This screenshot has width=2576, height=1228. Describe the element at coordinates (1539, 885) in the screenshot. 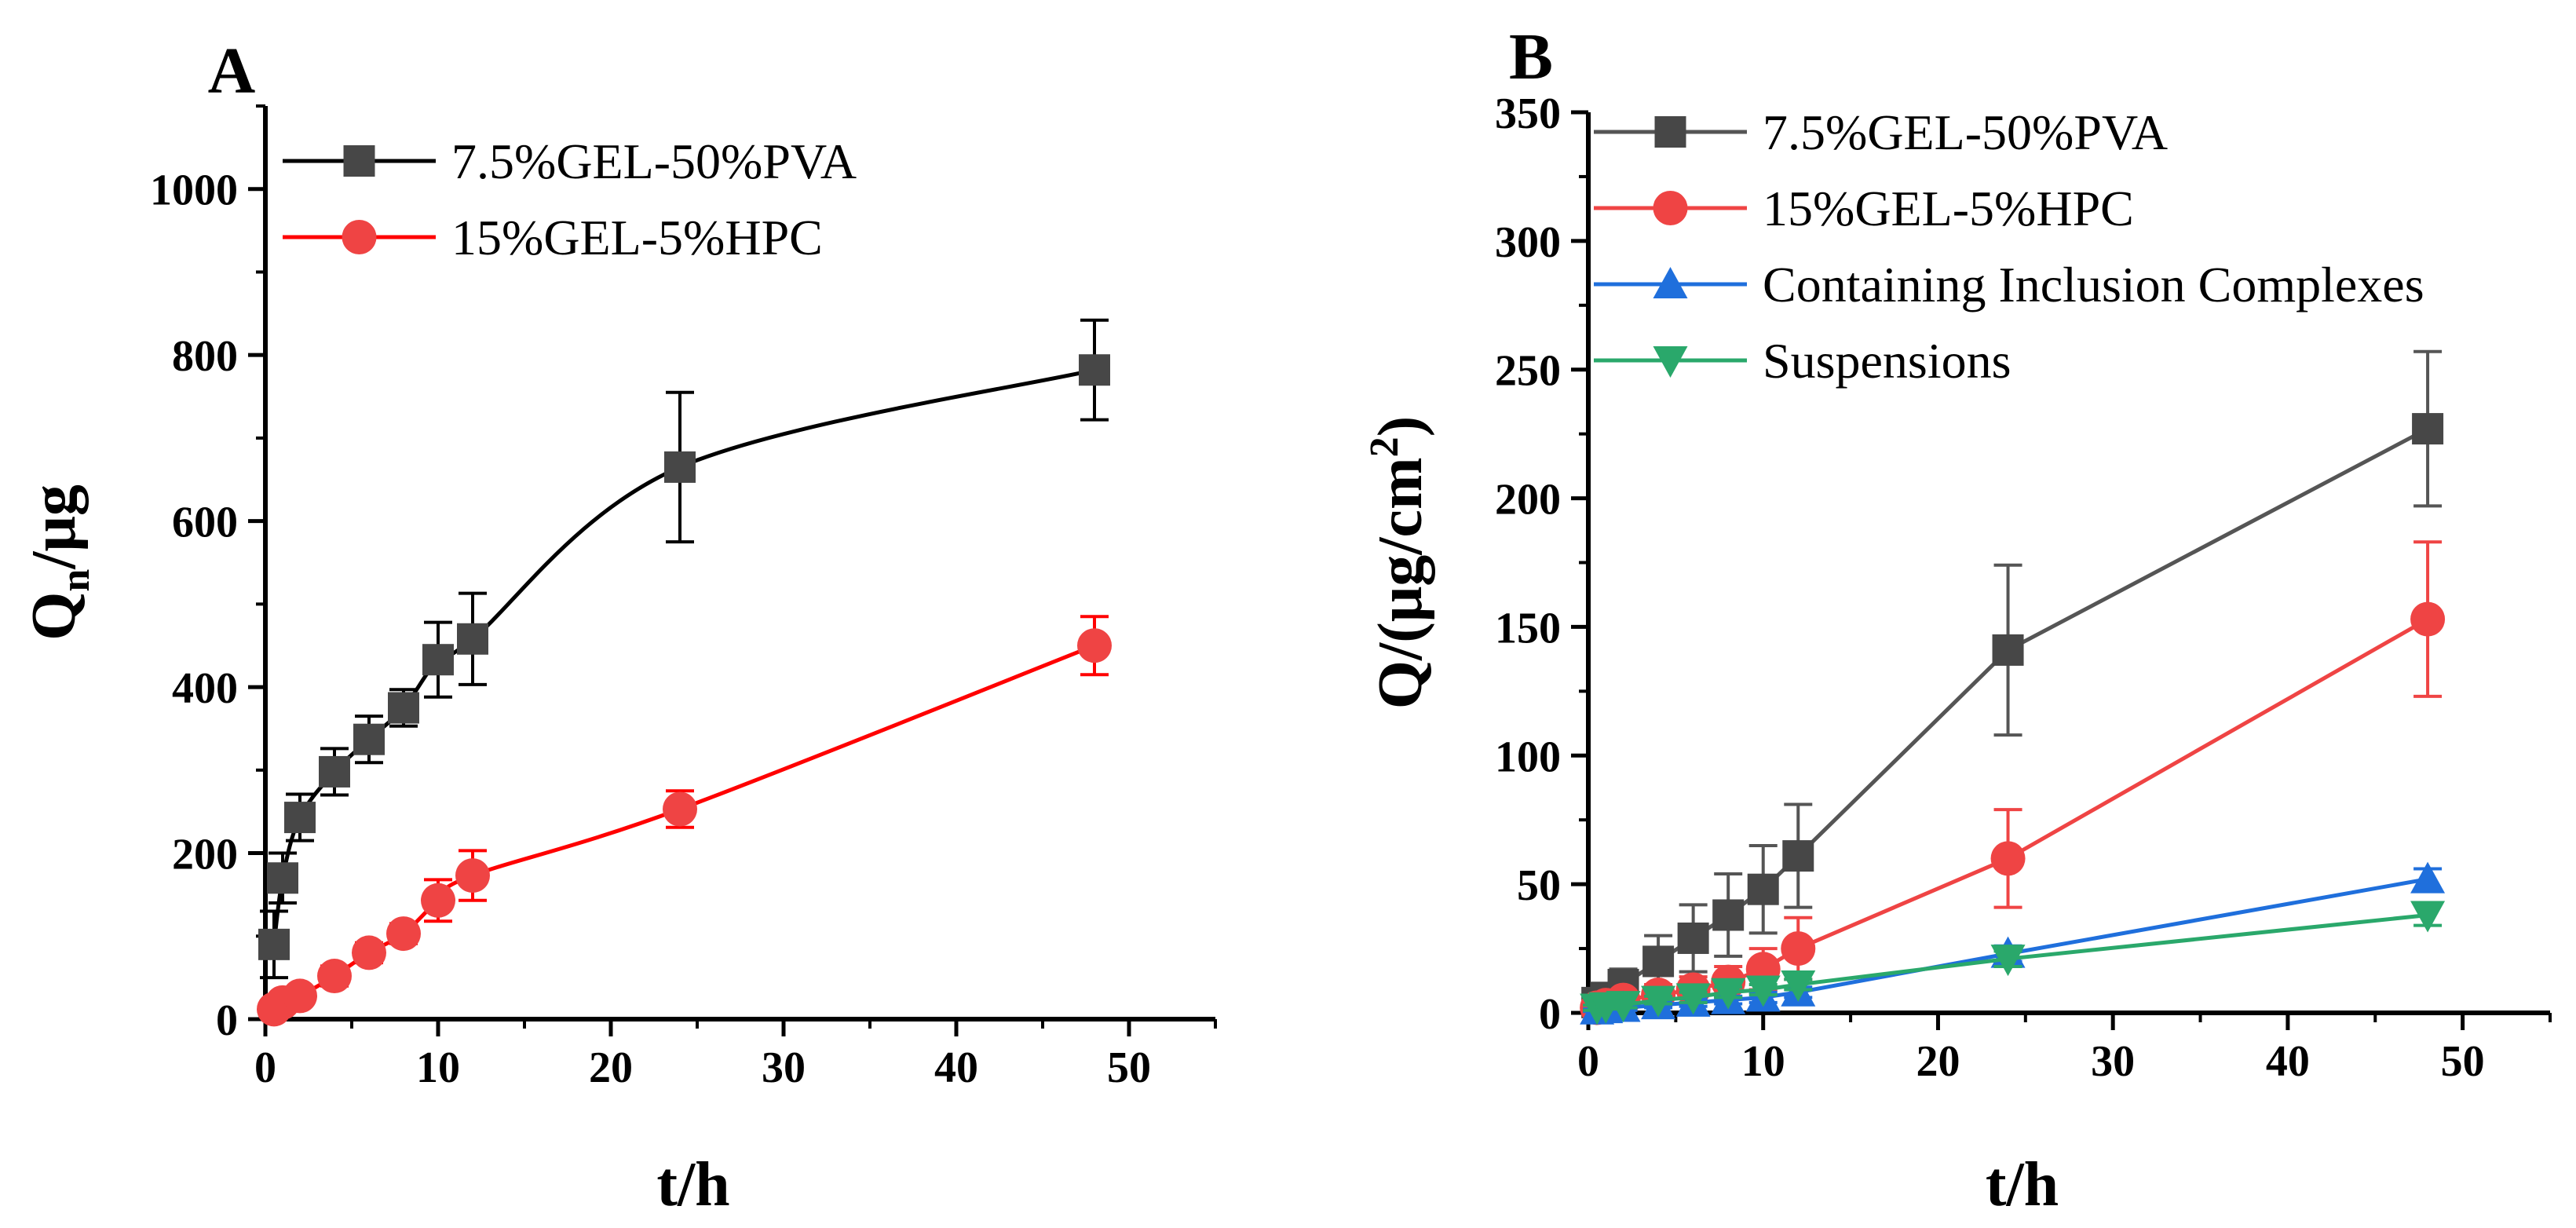

I see `y-tick-label: 50` at that location.